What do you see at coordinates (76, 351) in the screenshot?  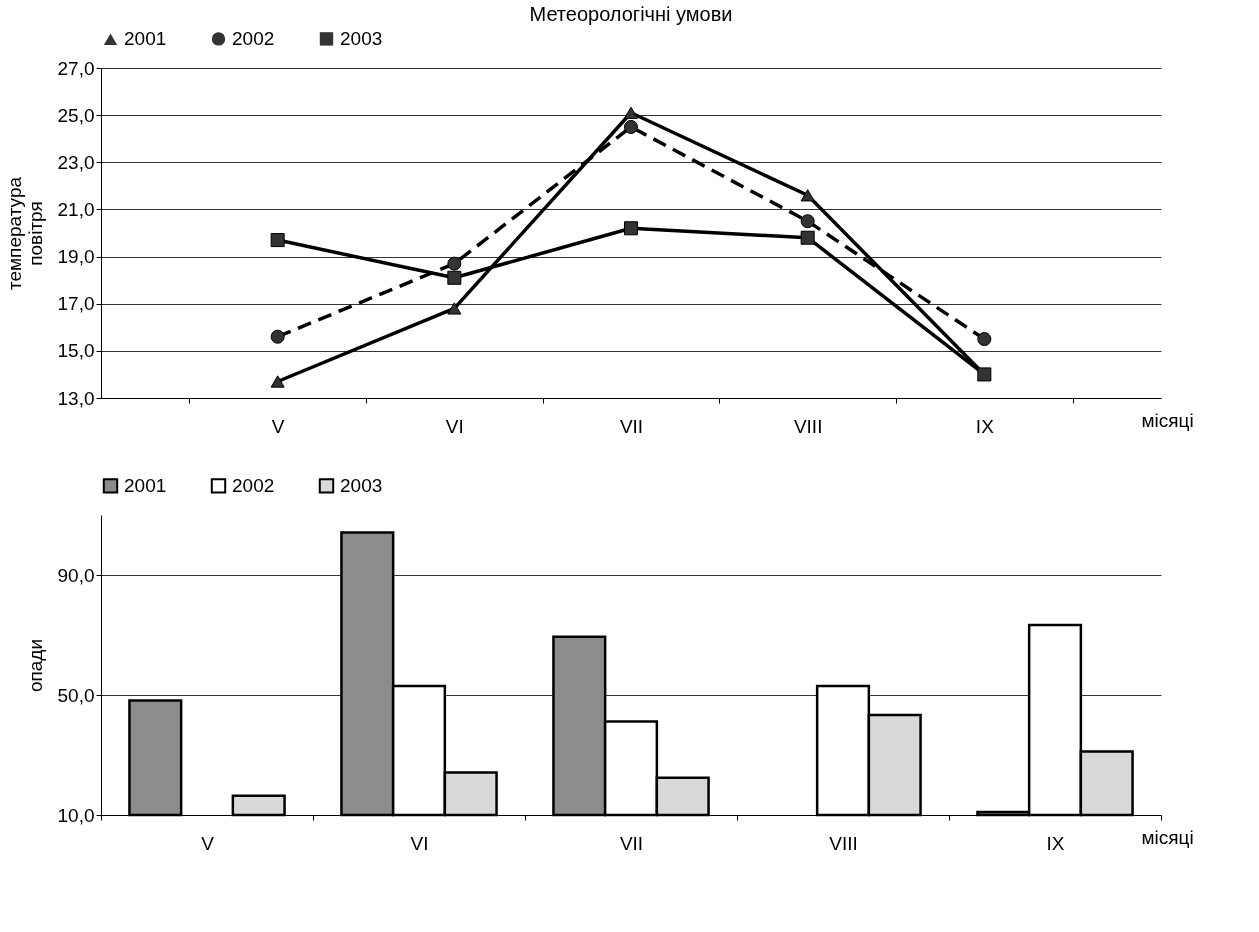 I see `y-tick-label: 15,0` at bounding box center [76, 351].